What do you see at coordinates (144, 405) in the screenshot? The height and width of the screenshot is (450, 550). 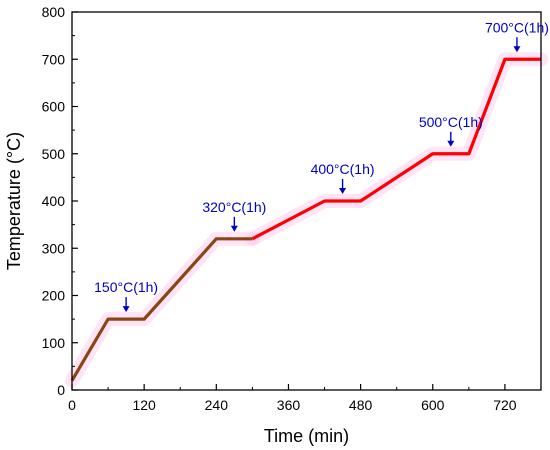 I see `x-tick-label-1: 120` at bounding box center [144, 405].